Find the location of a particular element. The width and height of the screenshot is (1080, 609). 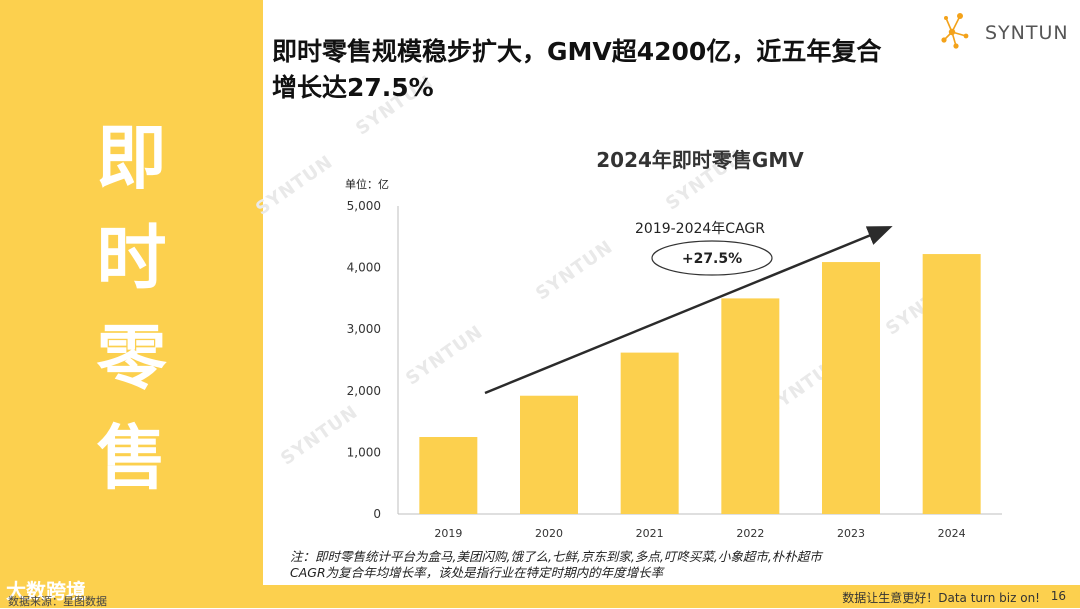

page-headline: 即时零售规模稳步扩大，GMV超4200亿，近五年复合 增长达27.5% is located at coordinates (602, 70).